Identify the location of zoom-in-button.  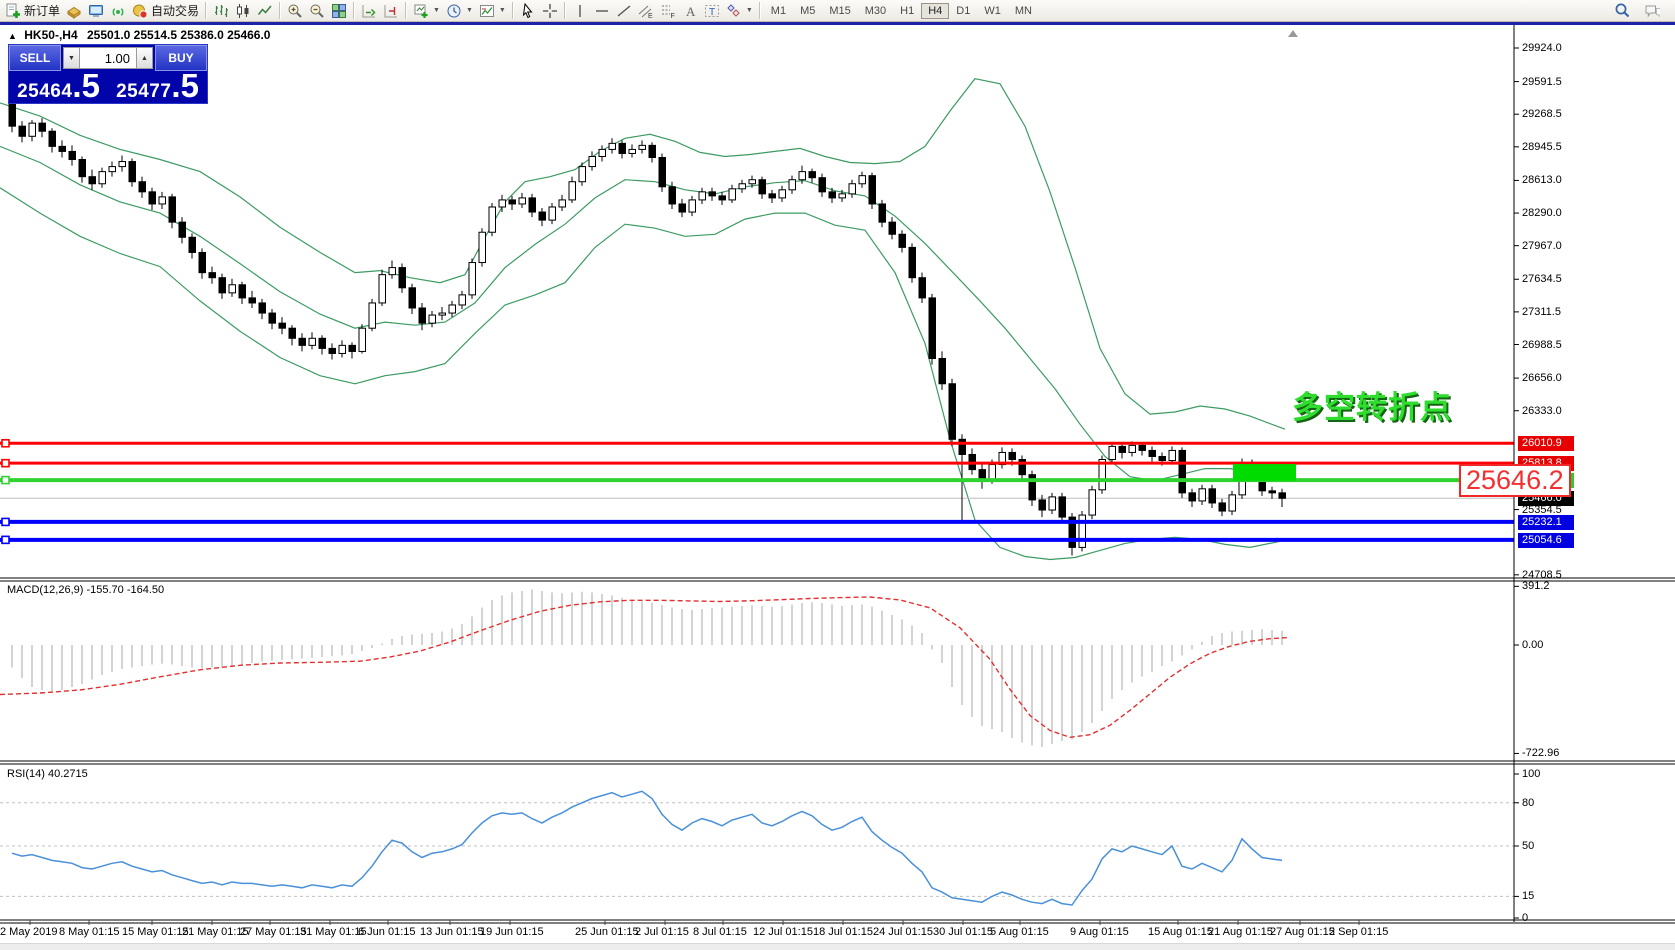
(295, 11).